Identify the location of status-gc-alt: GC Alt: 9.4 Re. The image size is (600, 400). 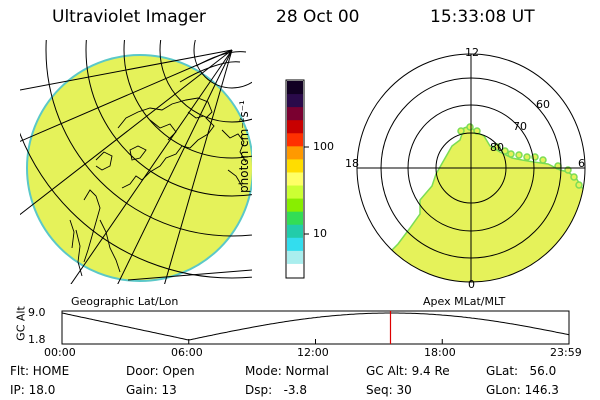
(408, 371).